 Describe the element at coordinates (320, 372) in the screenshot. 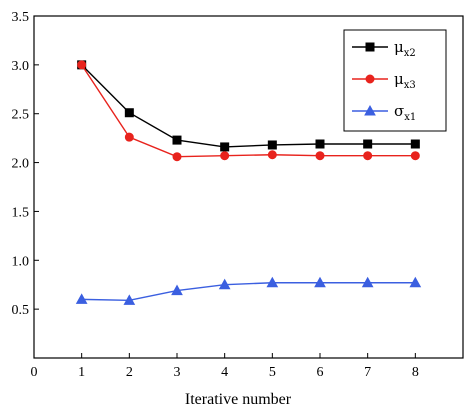

I see `x-tick-label: 6` at that location.